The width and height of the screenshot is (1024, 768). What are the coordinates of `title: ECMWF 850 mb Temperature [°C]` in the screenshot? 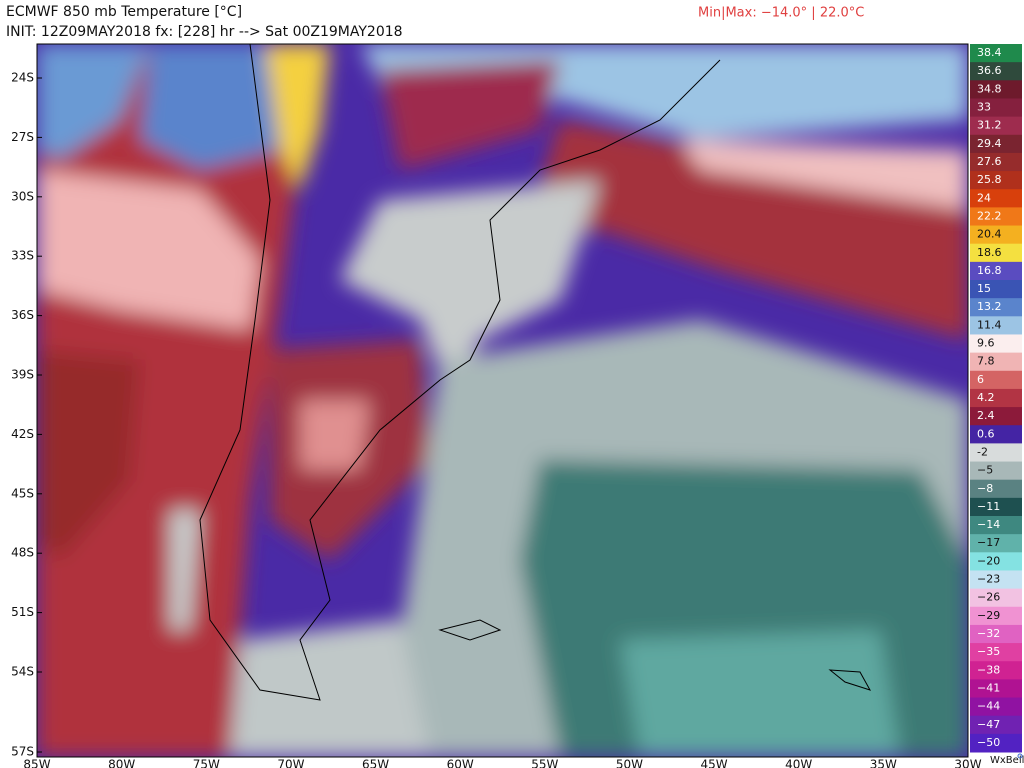 It's located at (124, 12).